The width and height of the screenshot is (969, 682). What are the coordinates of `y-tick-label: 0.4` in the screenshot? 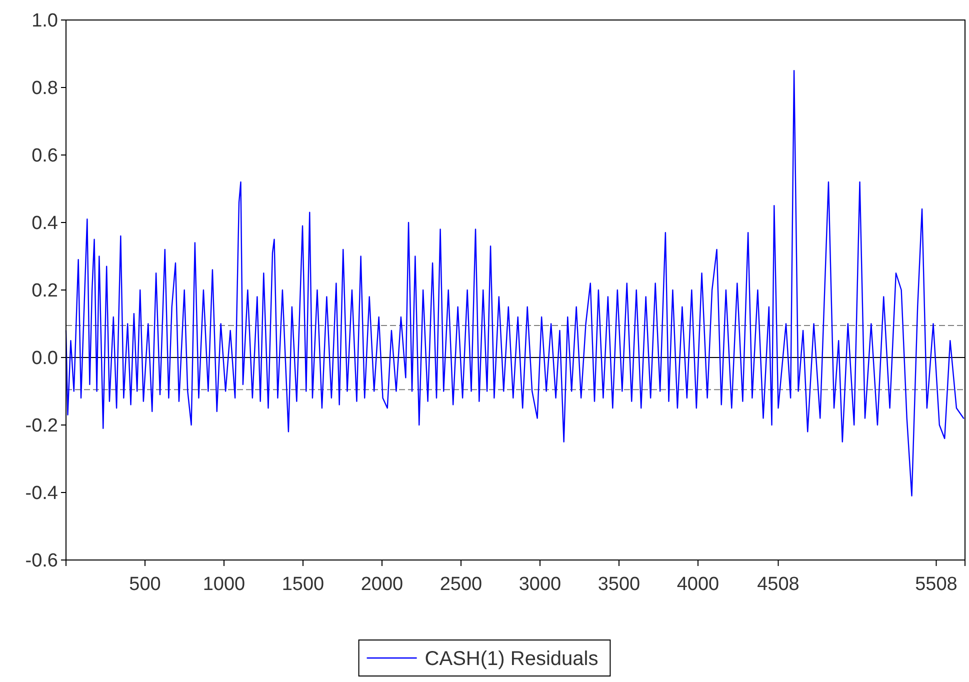 It's located at (45, 223).